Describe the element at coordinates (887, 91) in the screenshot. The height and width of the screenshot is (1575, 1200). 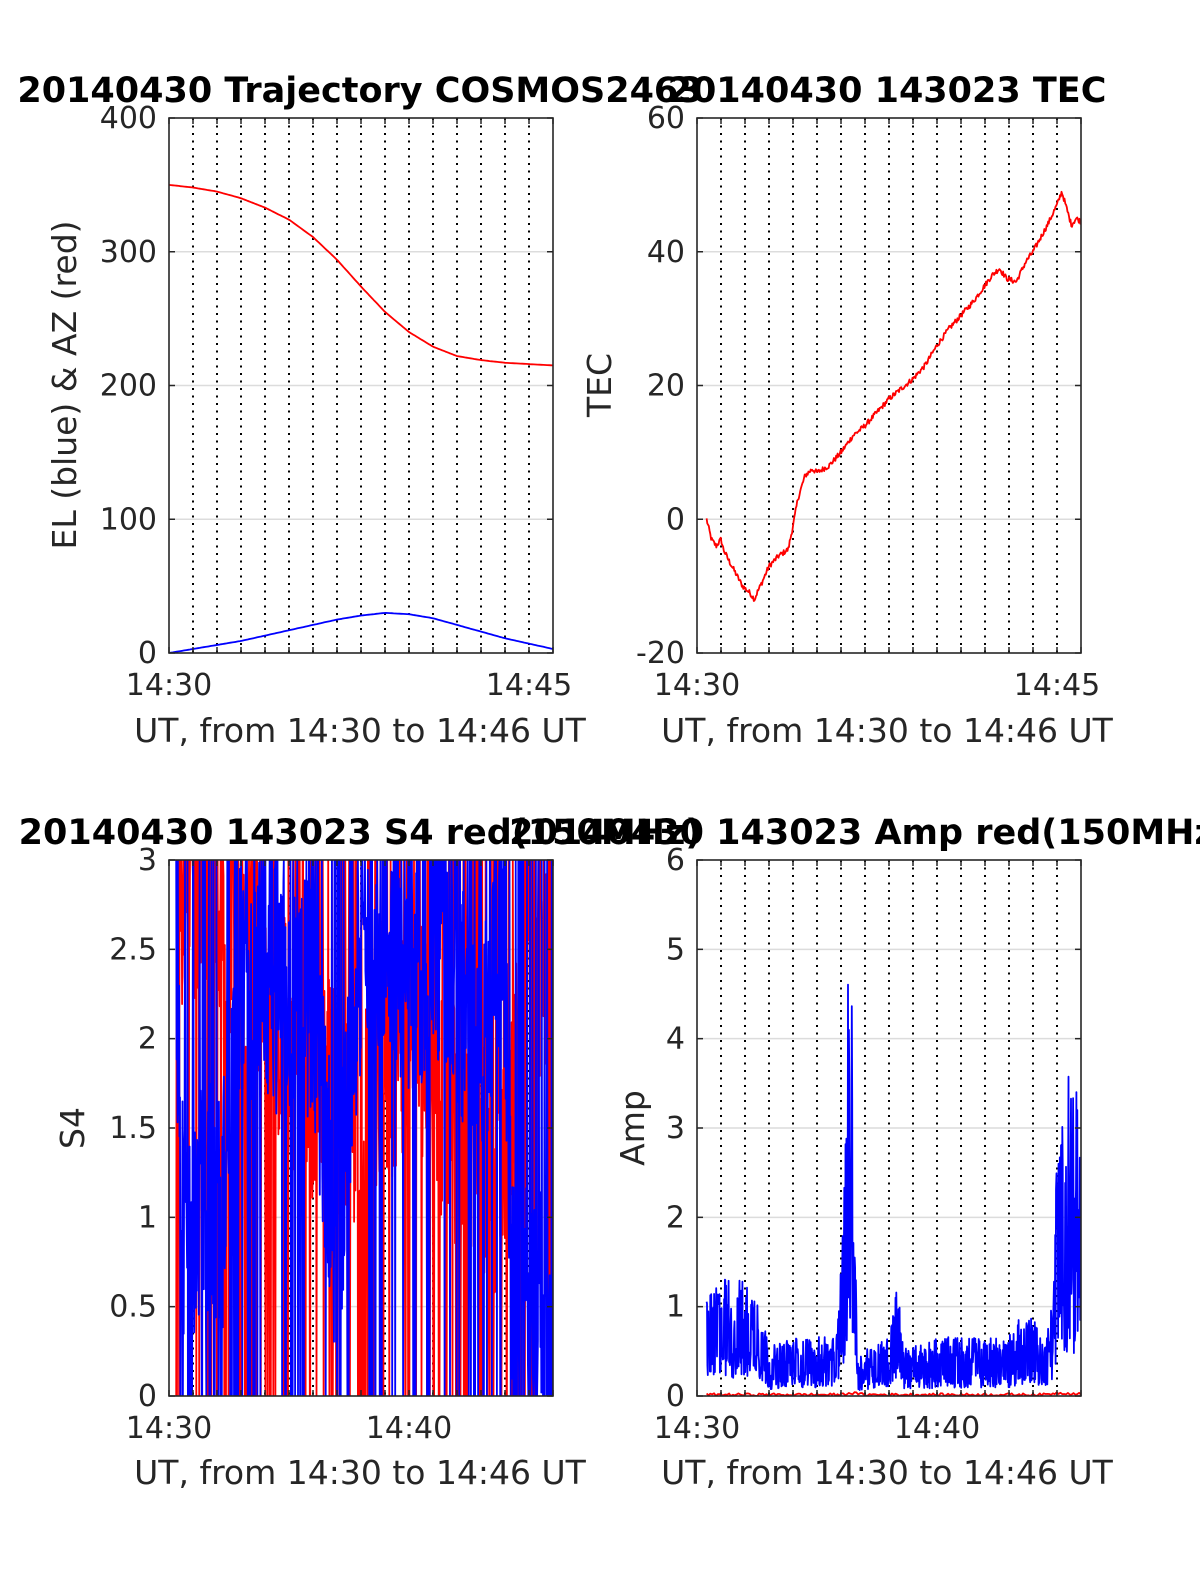
I see `chart-title: 20140430 143023 TEC` at that location.